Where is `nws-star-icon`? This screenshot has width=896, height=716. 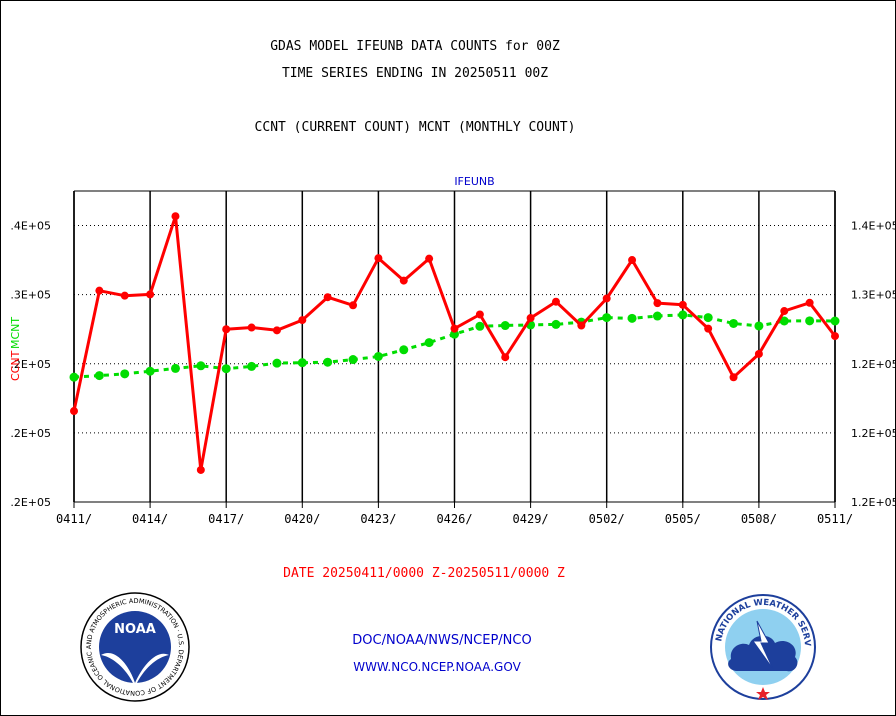 nws-star-icon is located at coordinates (763, 693).